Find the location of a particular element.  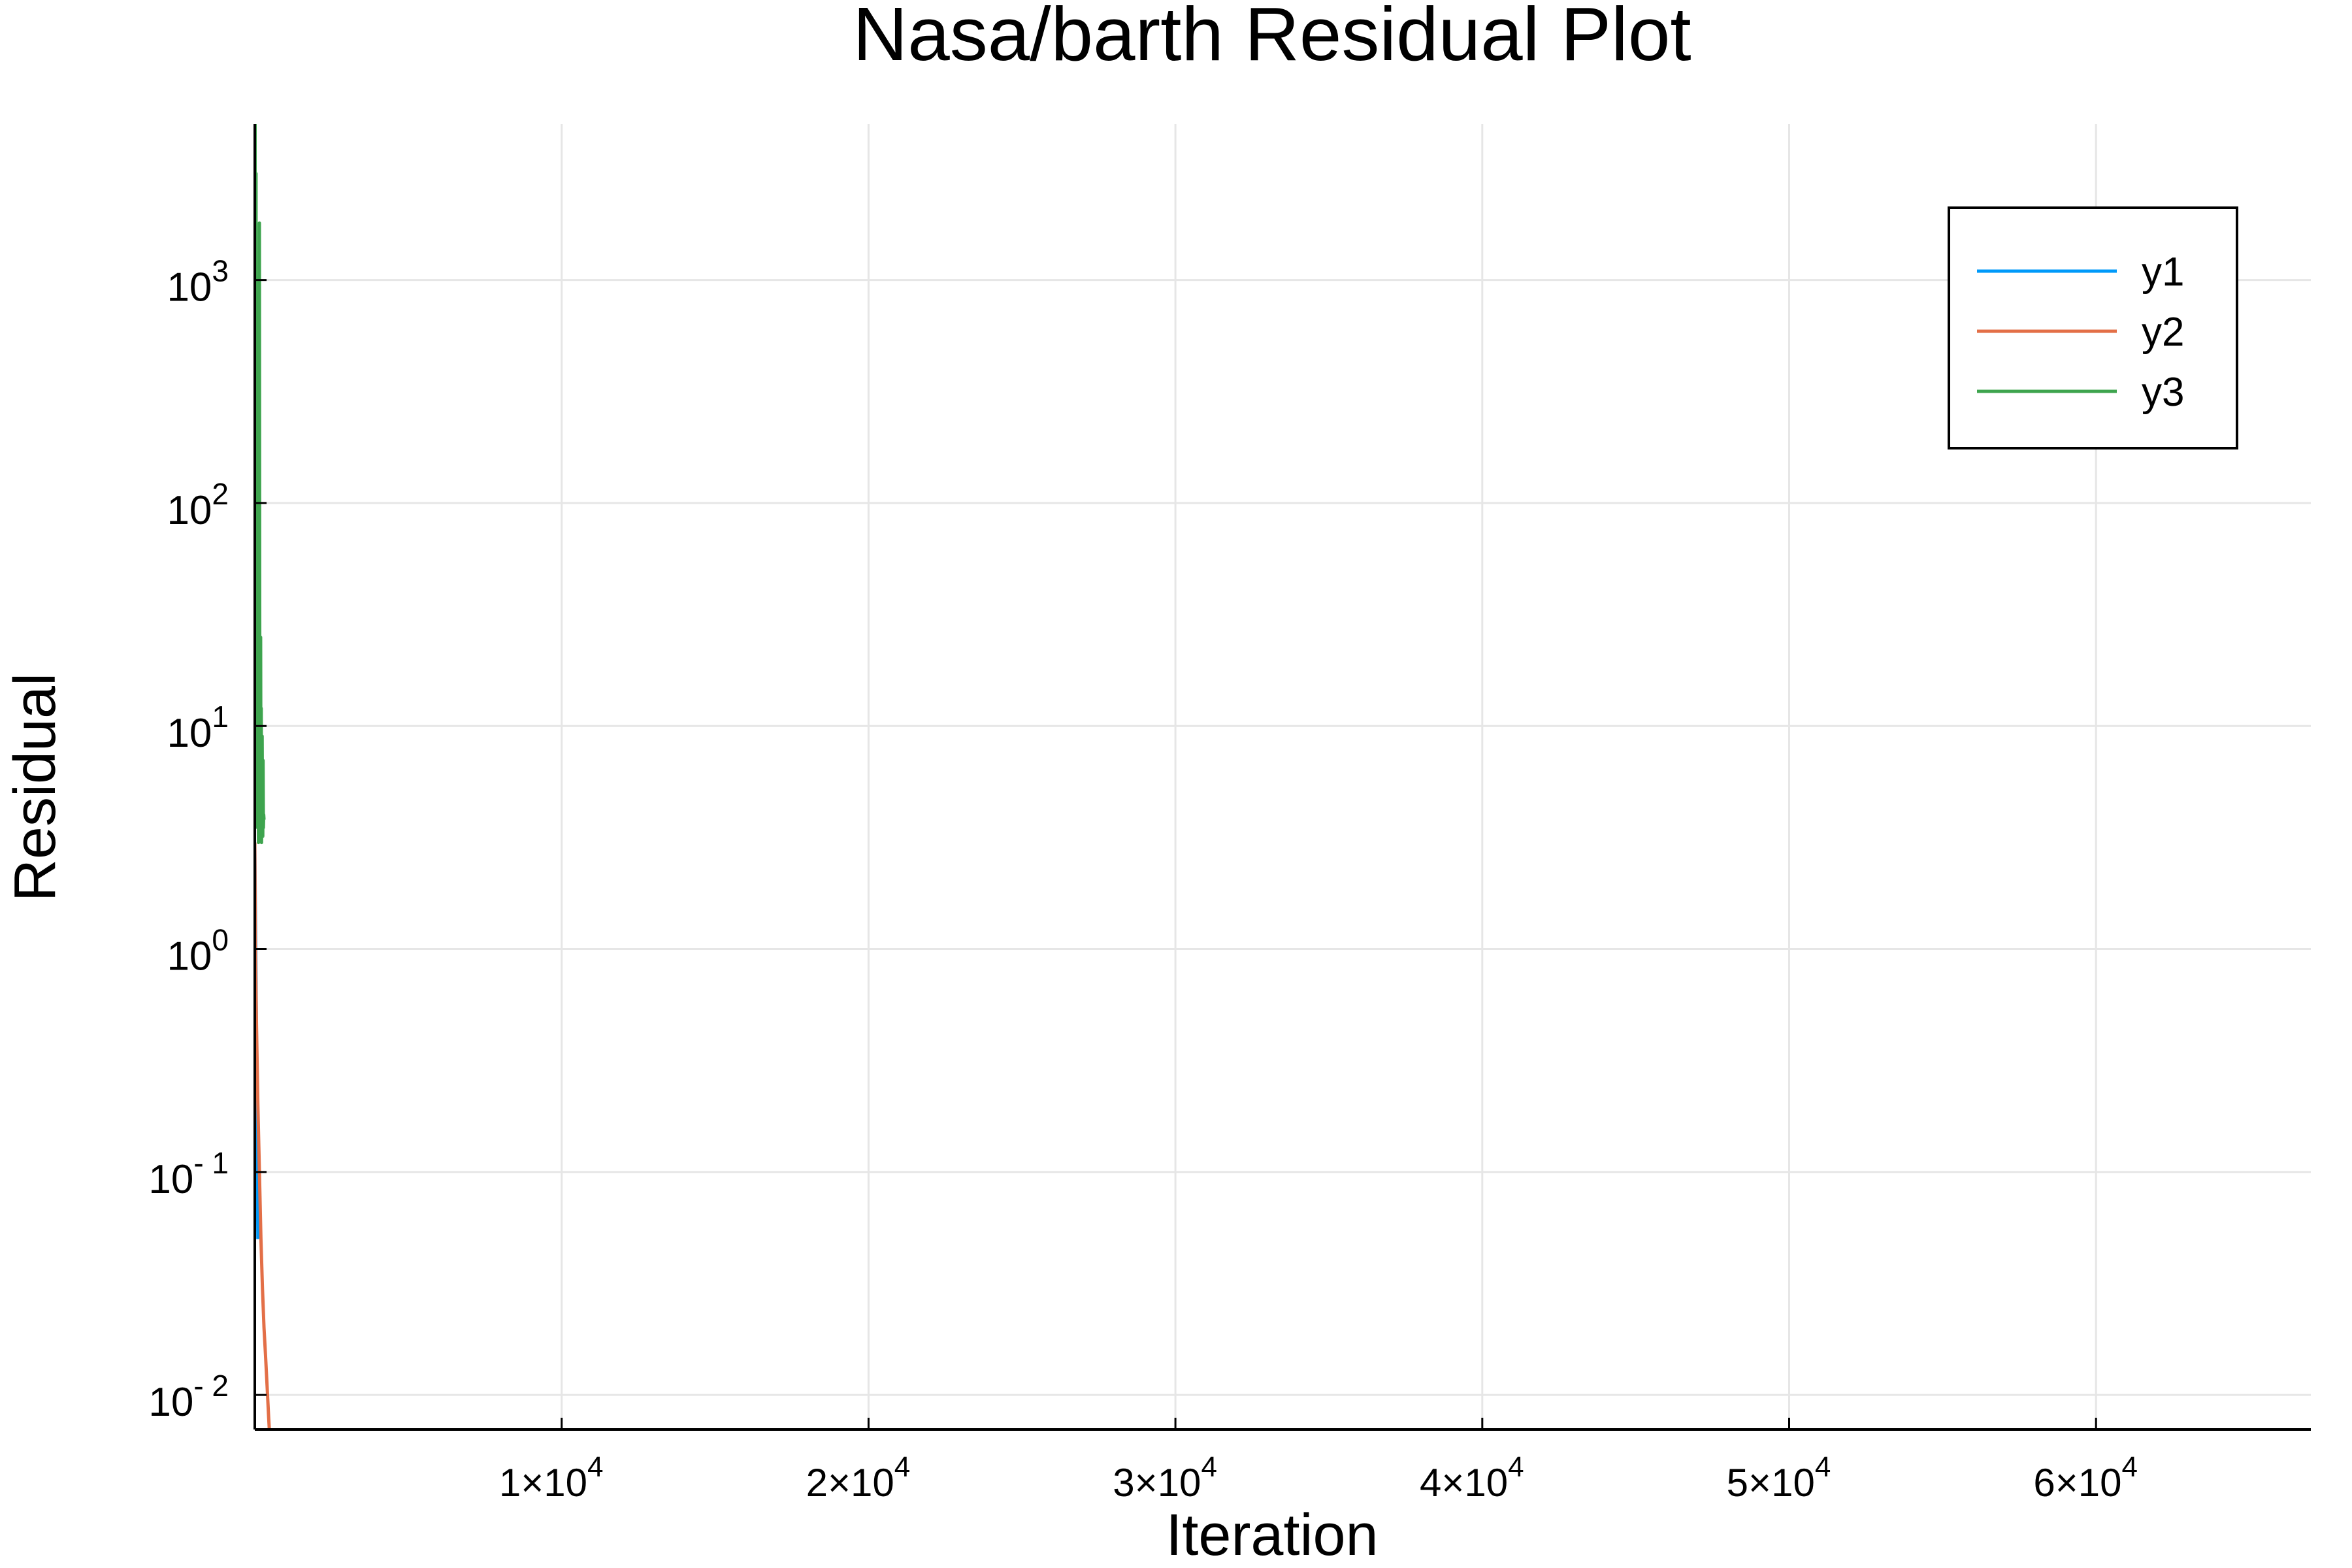

legend-label-y1: y1 is located at coordinates (2163, 272).